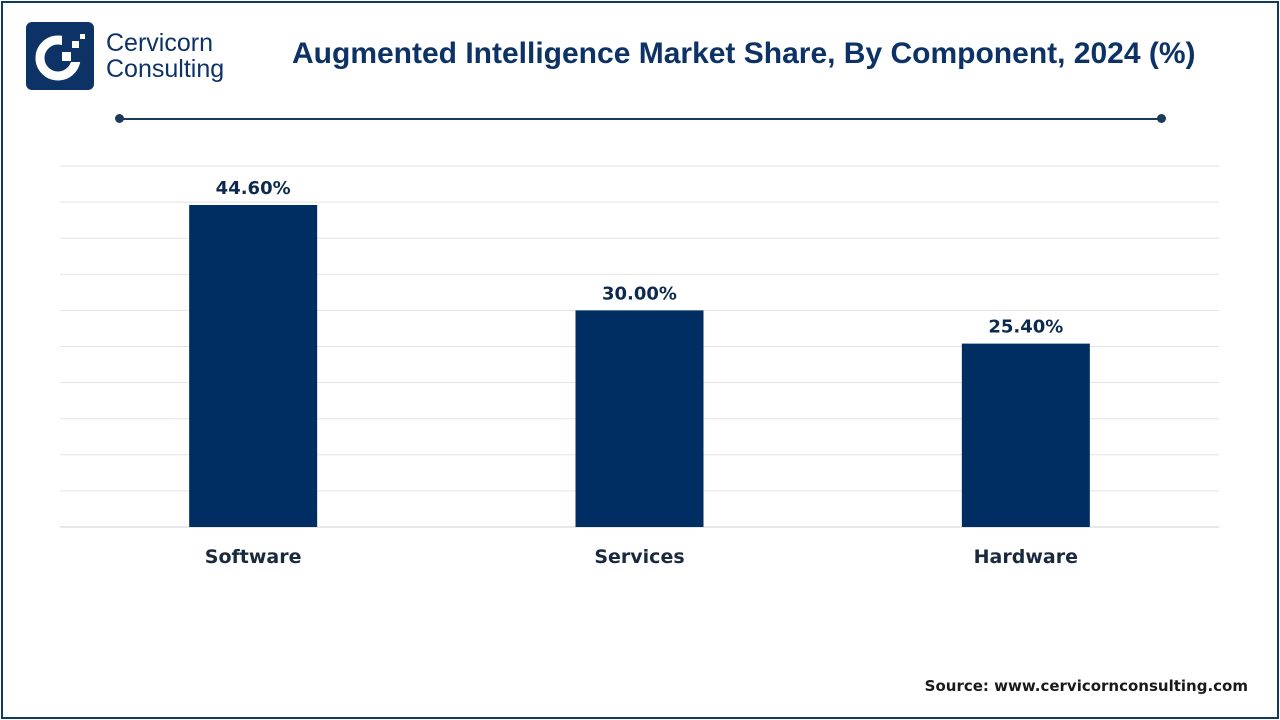  Describe the element at coordinates (1161, 118) in the screenshot. I see `divider-dot-right` at that location.